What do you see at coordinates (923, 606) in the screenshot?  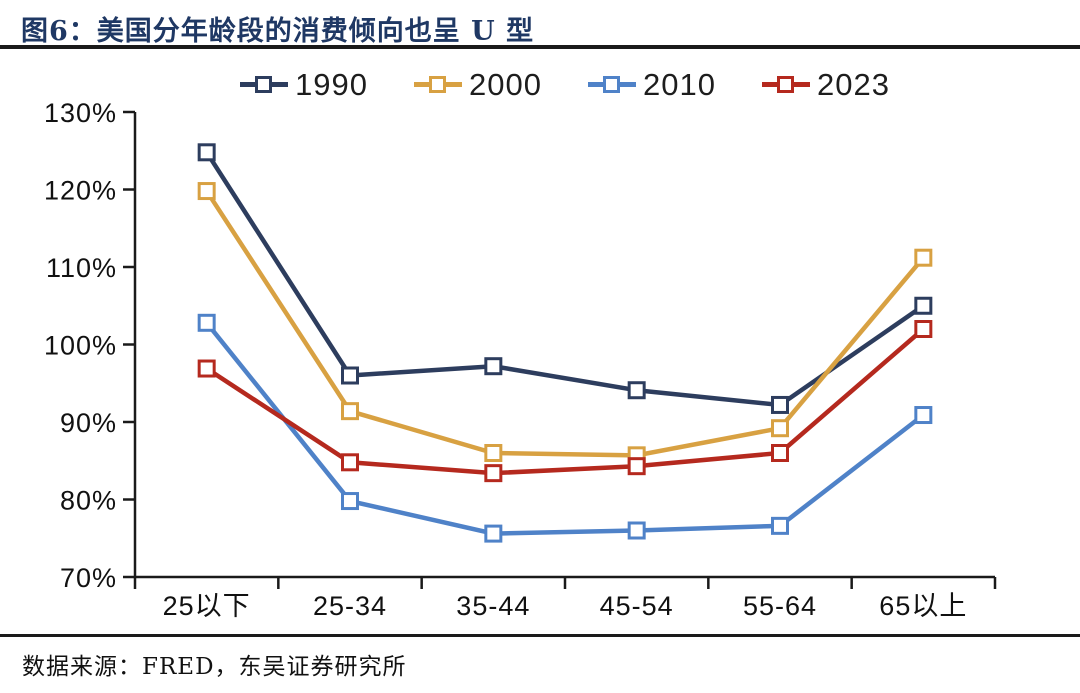 I see `x-tick-label: 65以上` at bounding box center [923, 606].